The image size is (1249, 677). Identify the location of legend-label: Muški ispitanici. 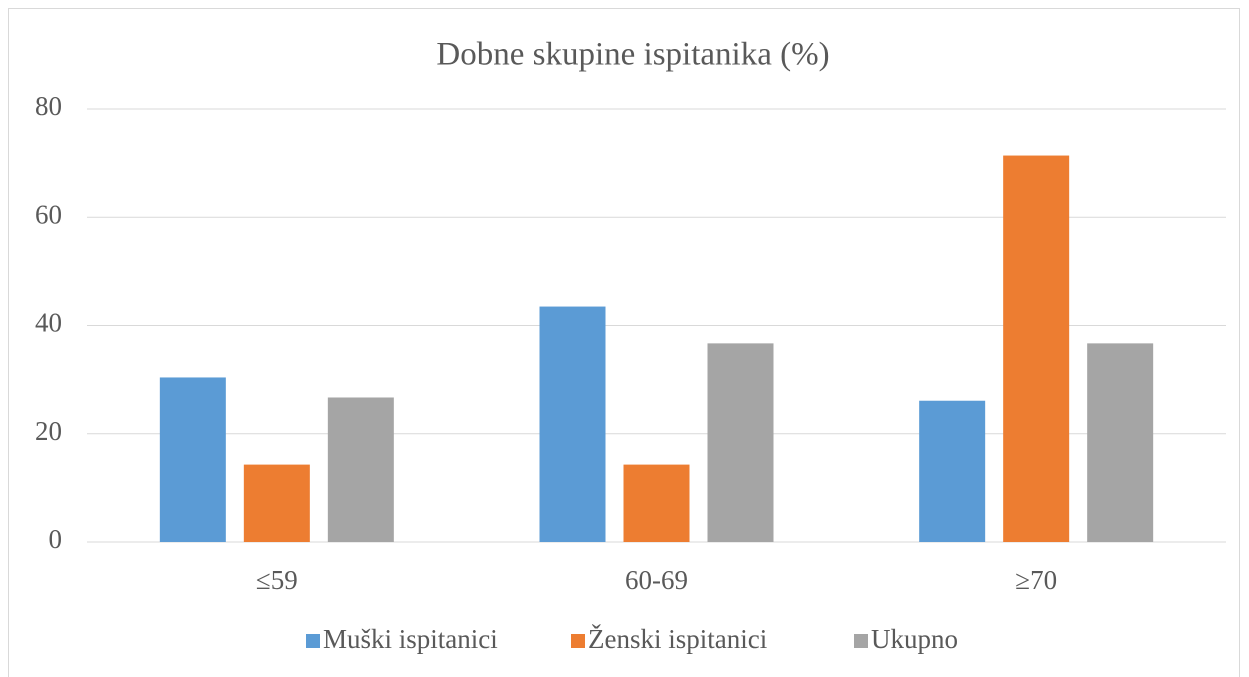
(410, 639).